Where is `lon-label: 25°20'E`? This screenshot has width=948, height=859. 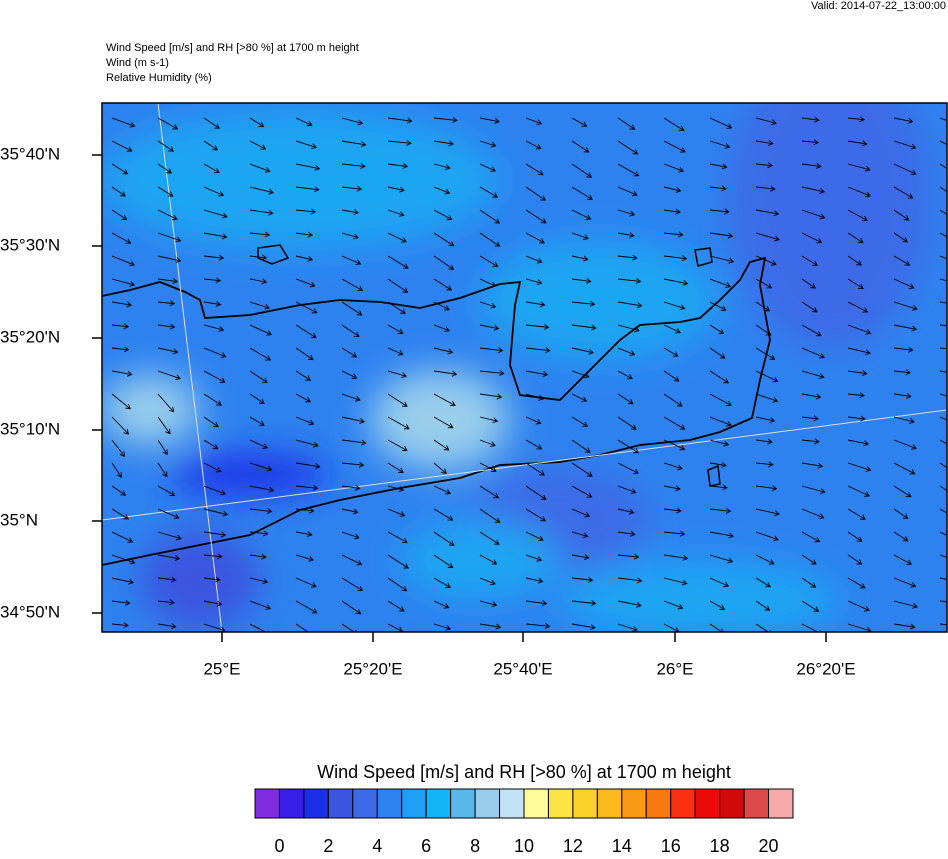 lon-label: 25°20'E is located at coordinates (372, 668).